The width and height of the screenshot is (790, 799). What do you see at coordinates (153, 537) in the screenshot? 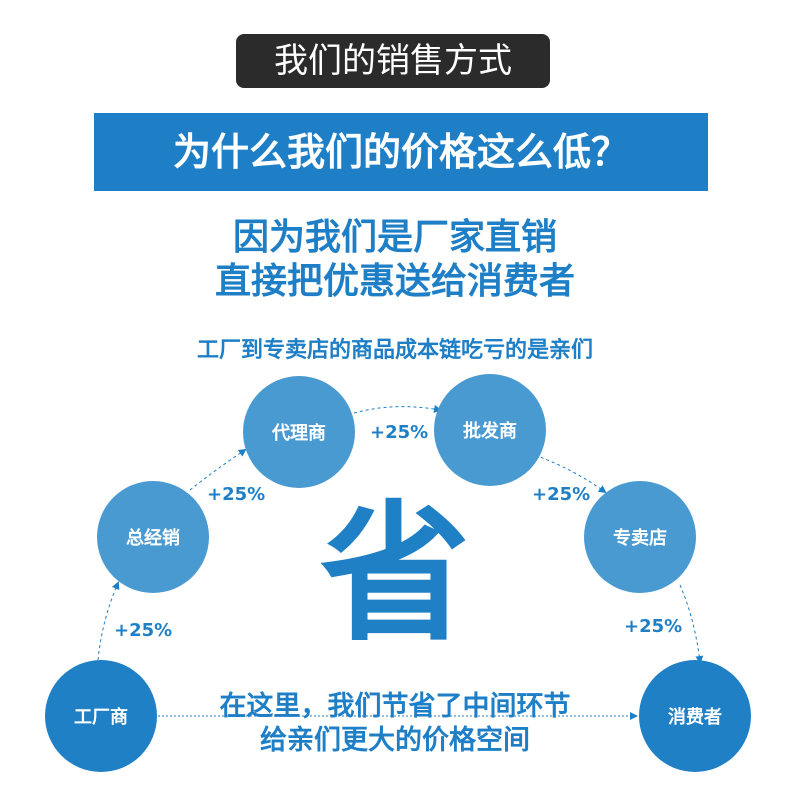
I see `node-general-distributor: 总经销` at bounding box center [153, 537].